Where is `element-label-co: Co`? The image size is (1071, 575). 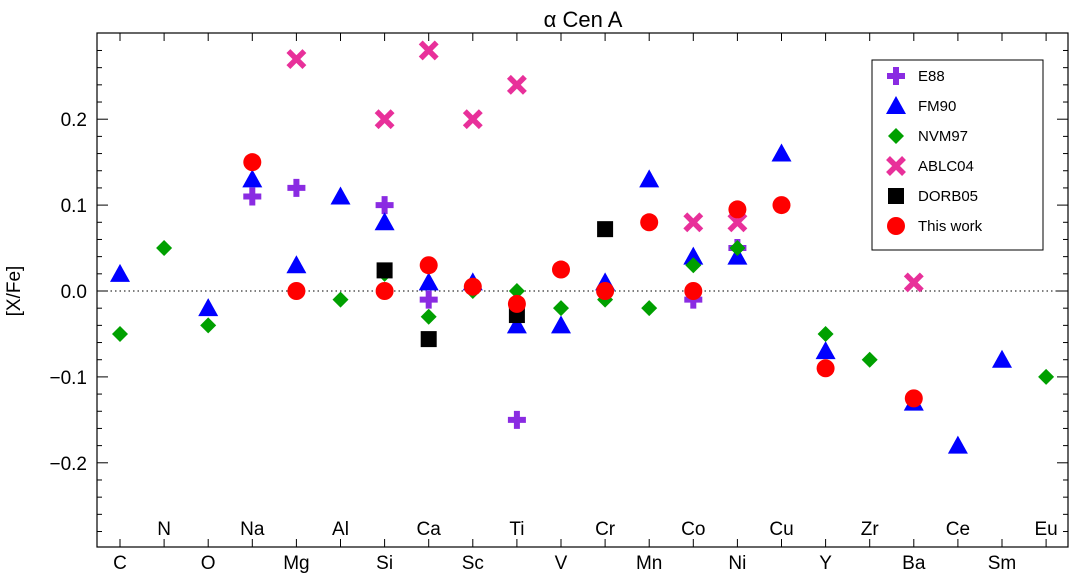 element-label-co: Co is located at coordinates (693, 529).